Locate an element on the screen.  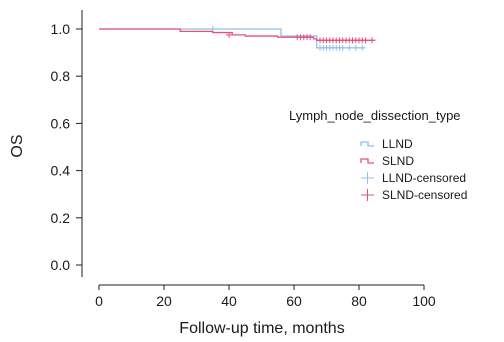
x-tick-label: 0 is located at coordinates (99, 301).